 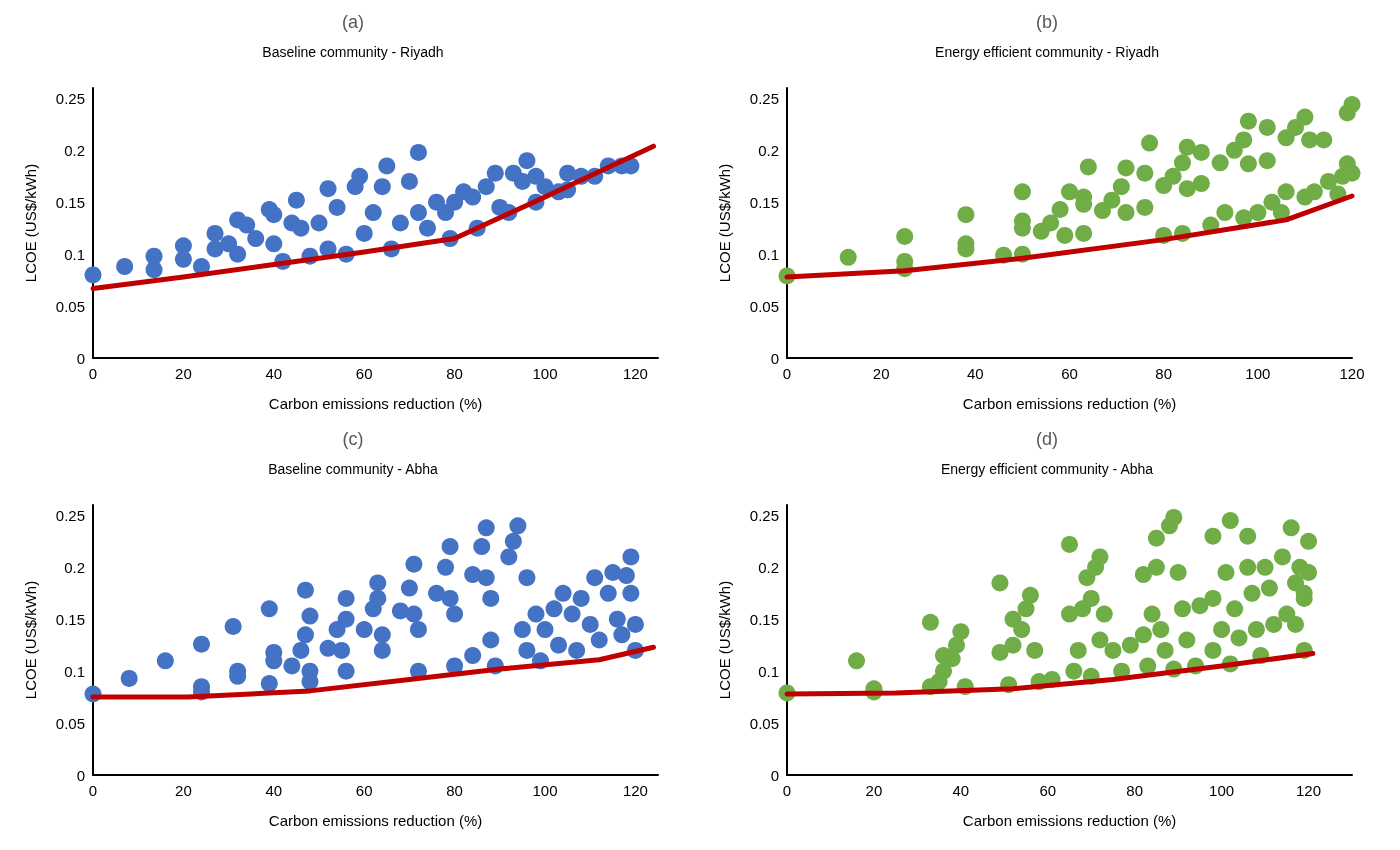 I want to click on chart-subtitle: Baseline community - Abha, so click(x=353, y=469).